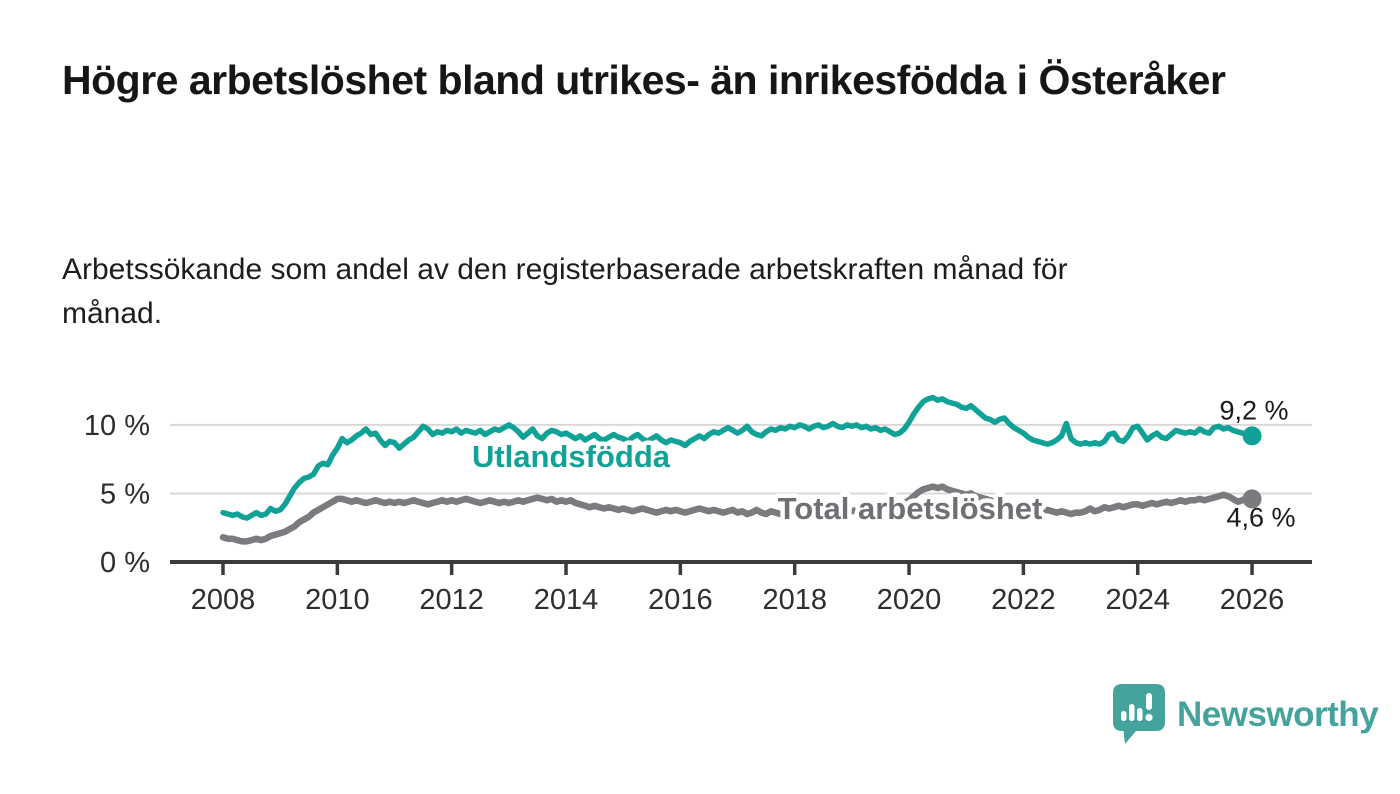 This screenshot has width=1400, height=794. I want to click on x-tick-label: 2010, so click(337, 600).